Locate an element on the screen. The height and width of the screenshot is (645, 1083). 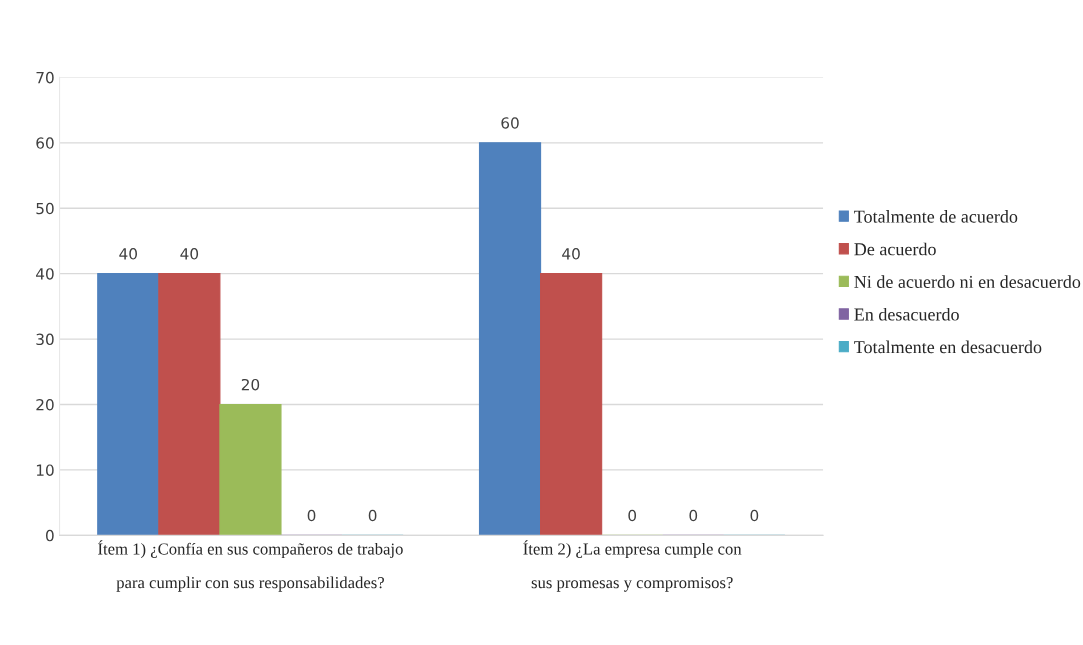
y-tick-label: 70 is located at coordinates (45, 77).